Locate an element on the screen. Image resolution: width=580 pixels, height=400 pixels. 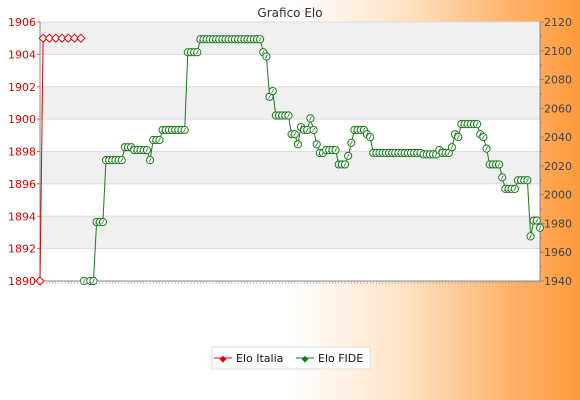
right-tick-label: 2040 is located at coordinates (558, 137).